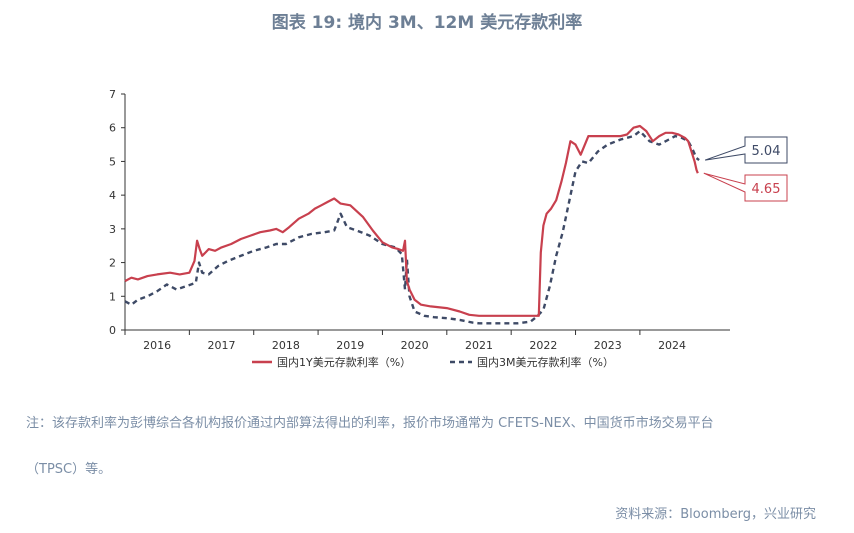  Describe the element at coordinates (479, 345) in the screenshot. I see `x-tick-label: 2021` at that location.